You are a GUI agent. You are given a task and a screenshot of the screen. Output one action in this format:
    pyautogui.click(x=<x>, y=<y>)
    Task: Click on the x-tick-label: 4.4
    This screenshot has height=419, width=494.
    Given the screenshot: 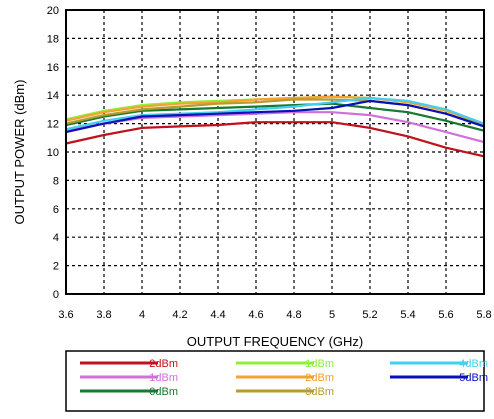 What is the action you would take?
    pyautogui.click(x=217, y=315)
    